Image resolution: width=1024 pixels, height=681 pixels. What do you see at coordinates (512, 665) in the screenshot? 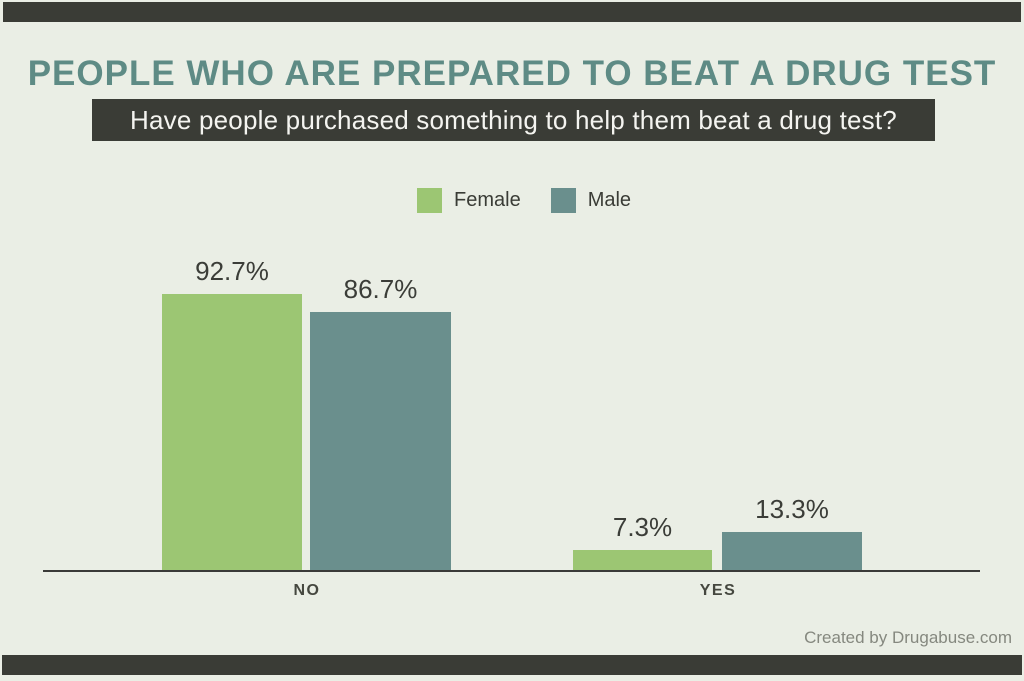
I see `bottom-border-band` at bounding box center [512, 665].